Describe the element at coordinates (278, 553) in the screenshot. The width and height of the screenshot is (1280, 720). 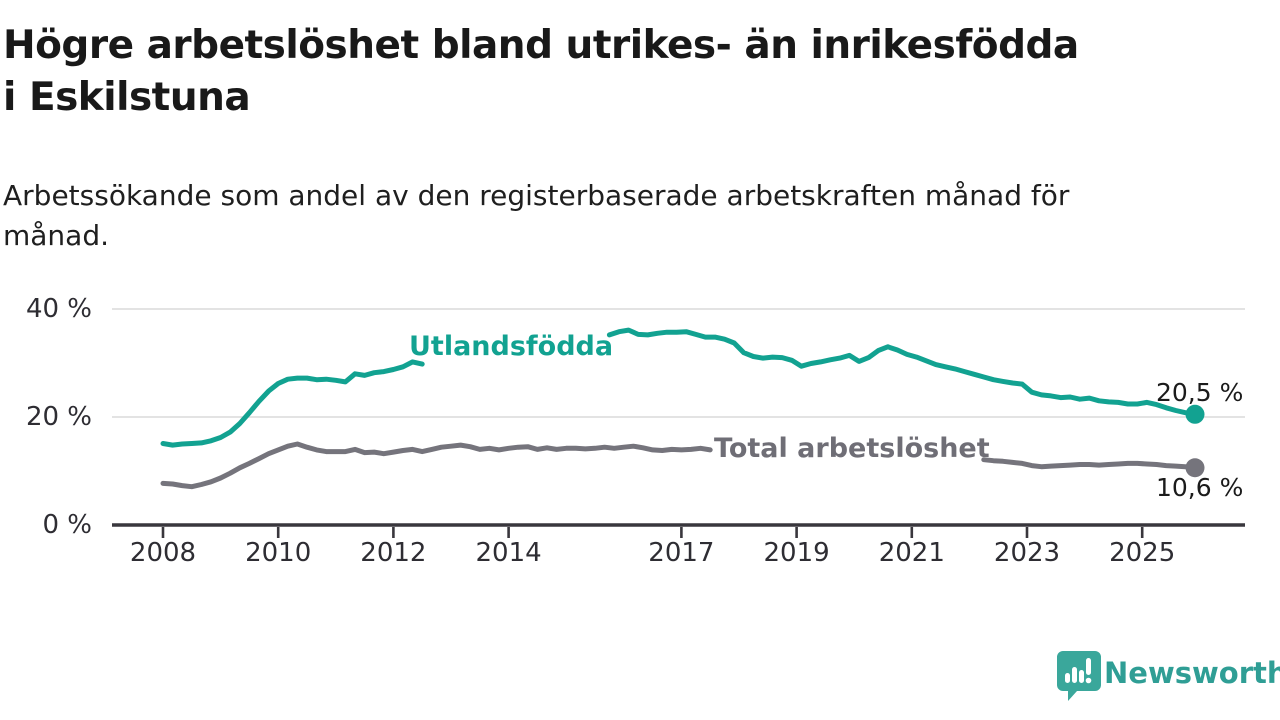
I see `x-tick-label: 2010` at that location.